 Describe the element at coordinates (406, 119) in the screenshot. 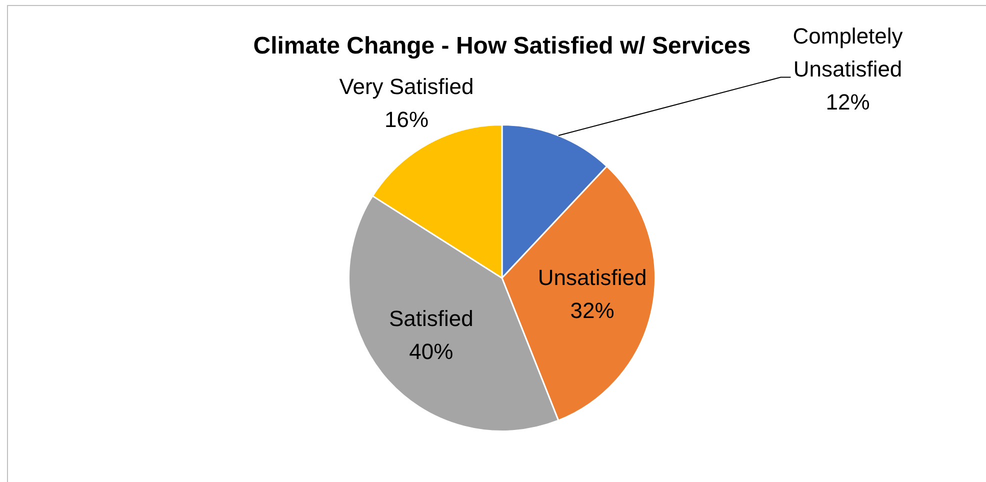

I see `data-label: 16%` at that location.